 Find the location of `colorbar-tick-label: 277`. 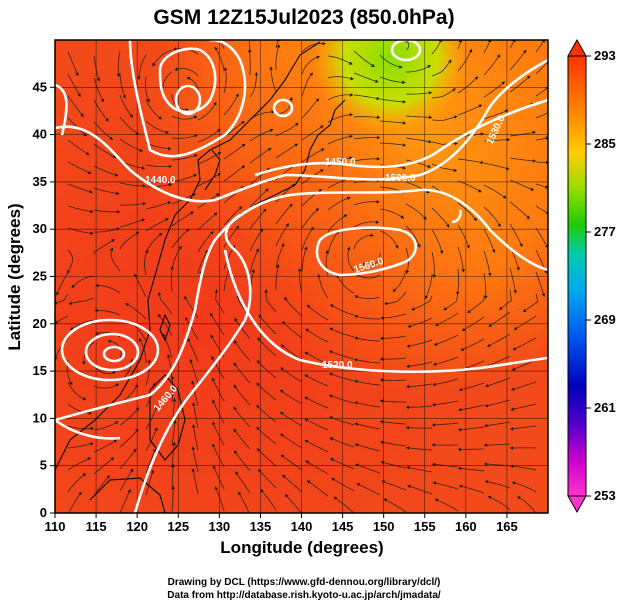

colorbar-tick-label: 277 is located at coordinates (605, 231).